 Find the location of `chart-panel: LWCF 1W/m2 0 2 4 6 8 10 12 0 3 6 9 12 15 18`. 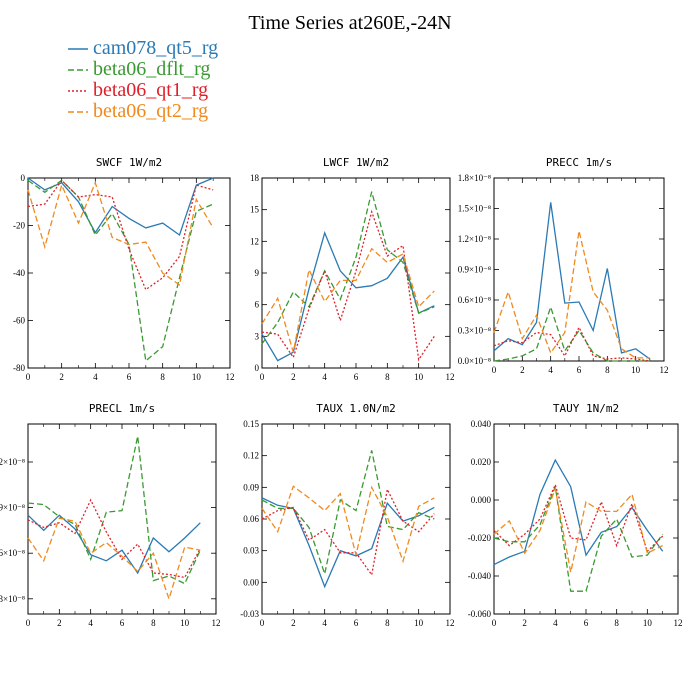

chart-panel: LWCF 1W/m2 0 2 4 6 8 10 12 0 3 6 9 12 15 18 is located at coordinates (352, 269).